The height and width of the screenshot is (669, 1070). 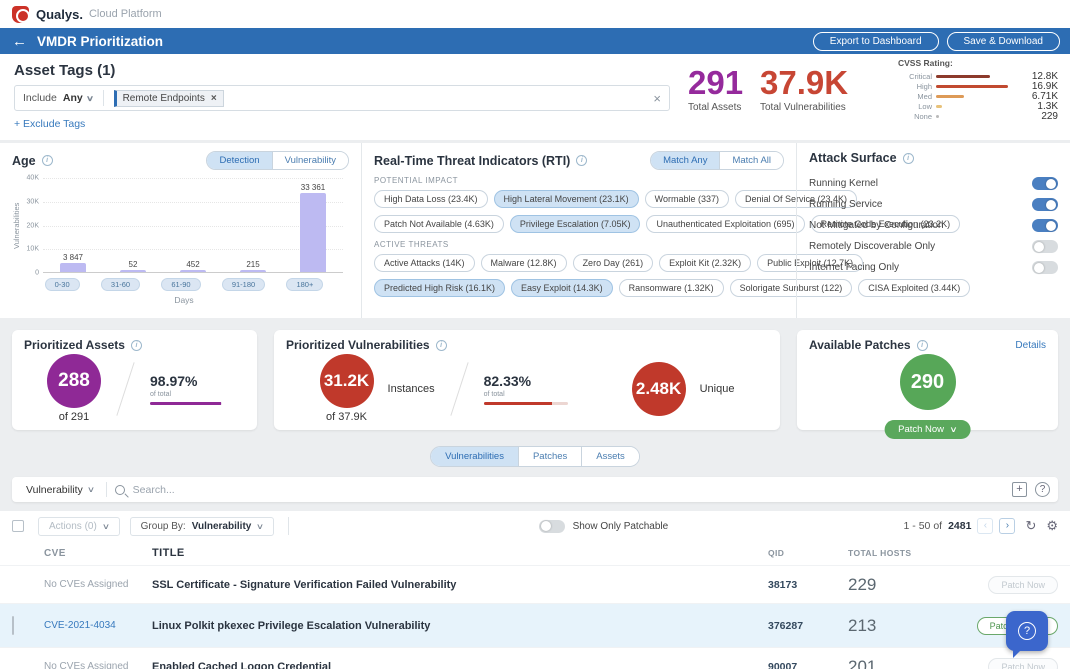 What do you see at coordinates (657, 98) in the screenshot?
I see `clear-tags-icon: ×` at bounding box center [657, 98].